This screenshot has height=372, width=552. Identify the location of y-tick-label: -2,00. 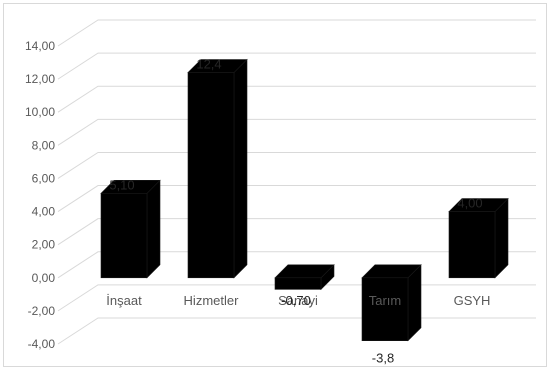
(42, 311).